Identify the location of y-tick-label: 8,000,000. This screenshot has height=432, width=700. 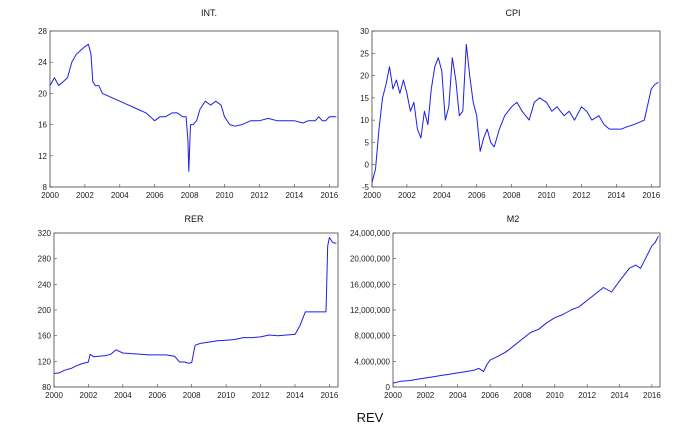
(372, 336).